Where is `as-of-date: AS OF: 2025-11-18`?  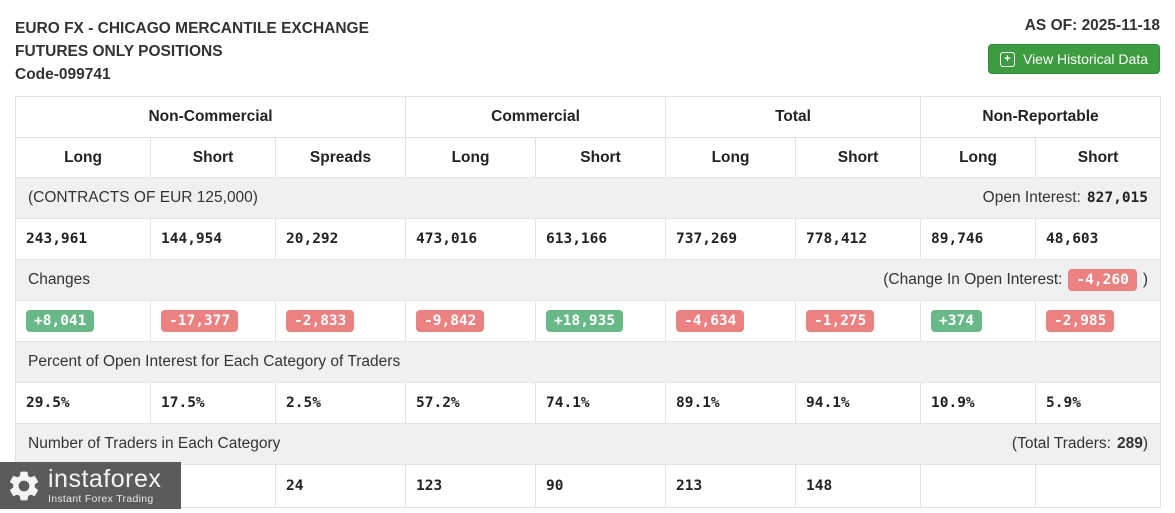 as-of-date: AS OF: 2025-11-18 is located at coordinates (1092, 25).